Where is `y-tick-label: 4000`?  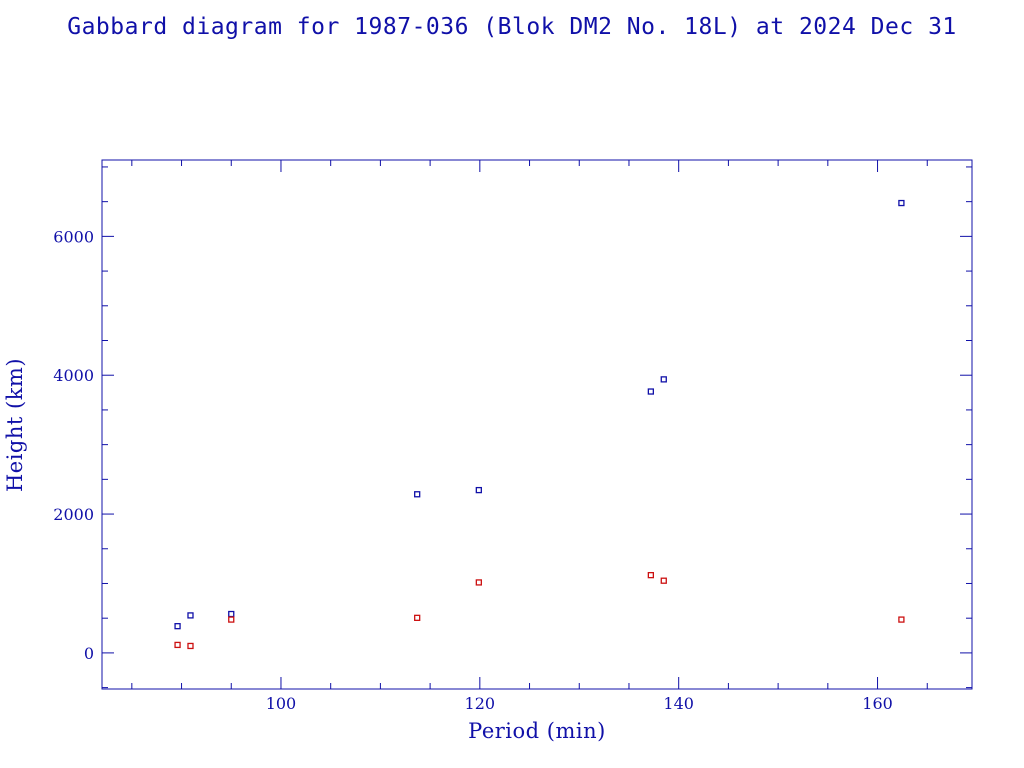 y-tick-label: 4000 is located at coordinates (73, 375).